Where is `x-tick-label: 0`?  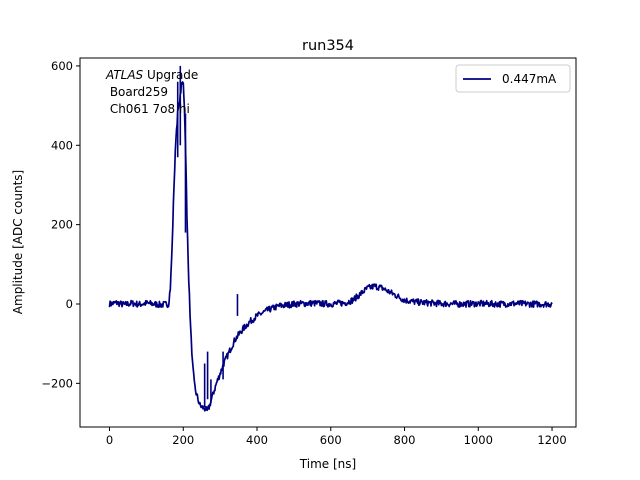
x-tick-label: 0 is located at coordinates (109, 440).